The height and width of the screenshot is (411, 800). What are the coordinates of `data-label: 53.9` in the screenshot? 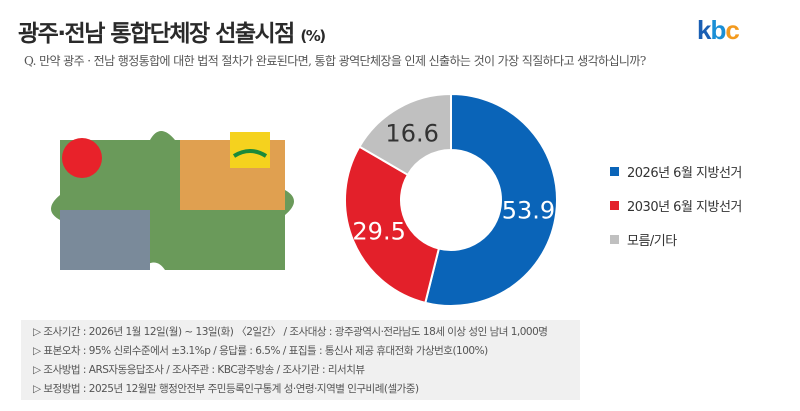 It's located at (528, 211).